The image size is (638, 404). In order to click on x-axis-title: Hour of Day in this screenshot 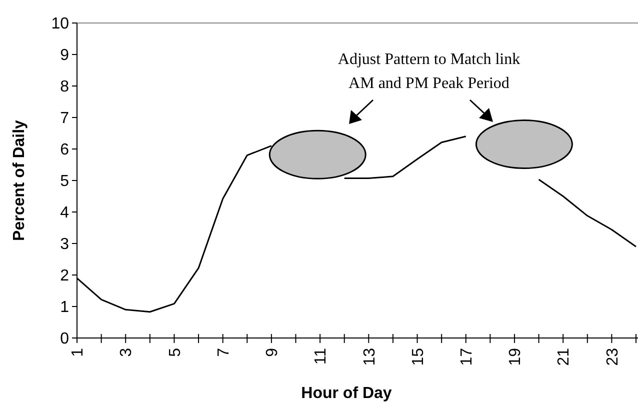, I will do `click(346, 393)`.